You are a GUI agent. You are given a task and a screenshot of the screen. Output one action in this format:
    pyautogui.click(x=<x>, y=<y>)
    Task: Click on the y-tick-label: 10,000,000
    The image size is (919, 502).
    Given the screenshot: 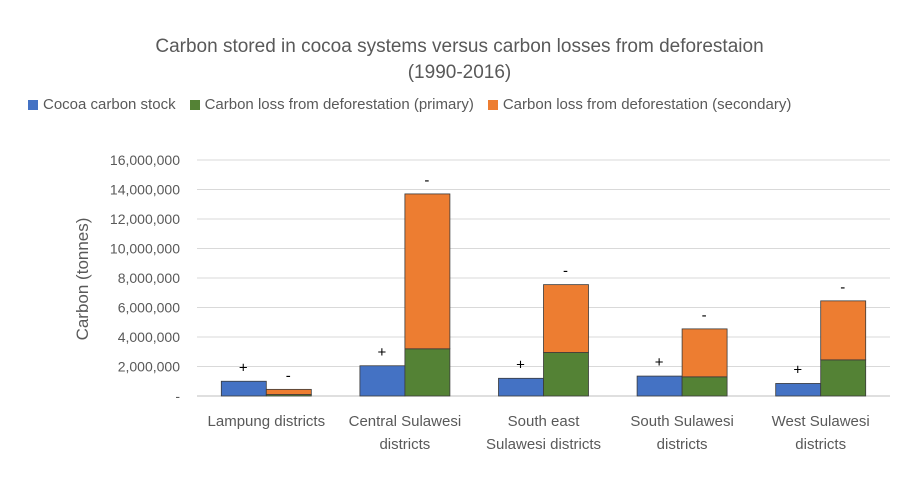 What is the action you would take?
    pyautogui.click(x=145, y=249)
    